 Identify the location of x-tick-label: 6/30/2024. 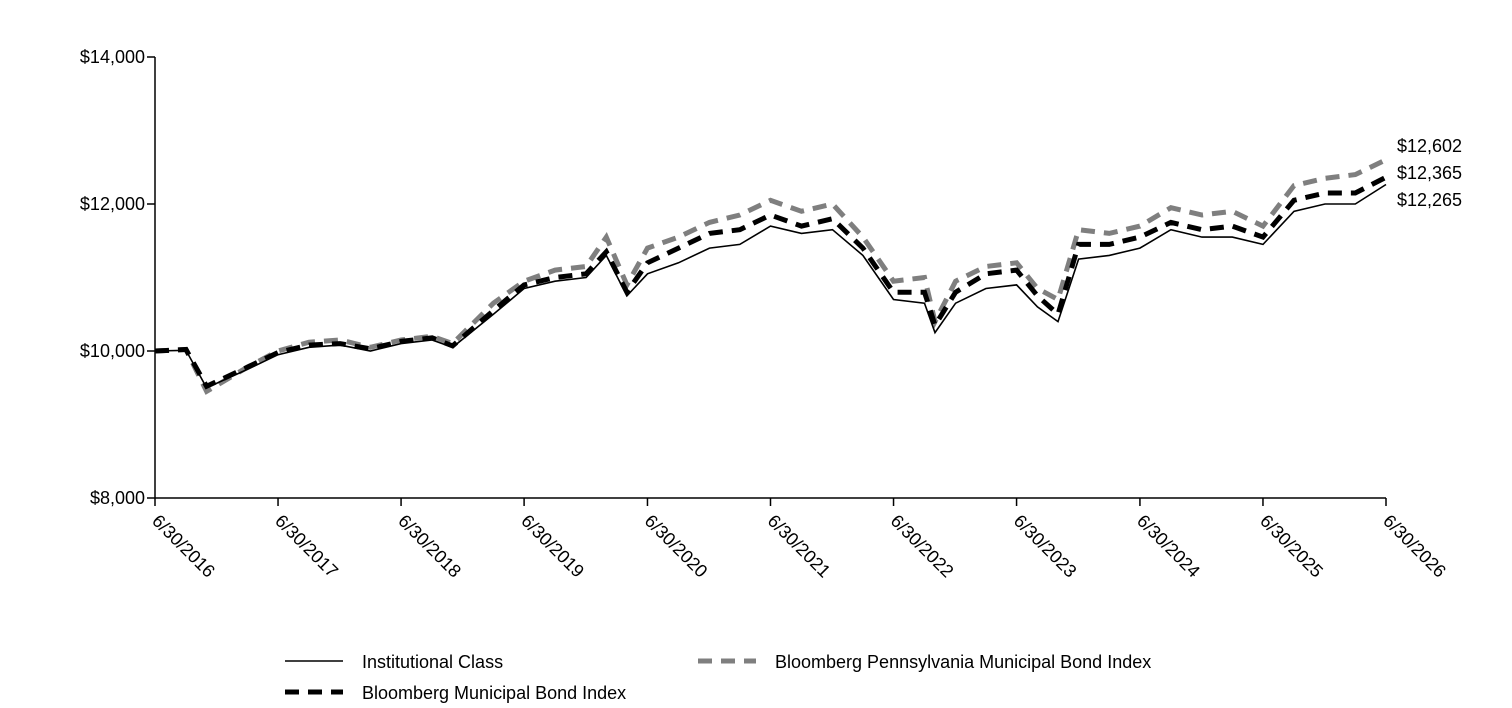
(1168, 546).